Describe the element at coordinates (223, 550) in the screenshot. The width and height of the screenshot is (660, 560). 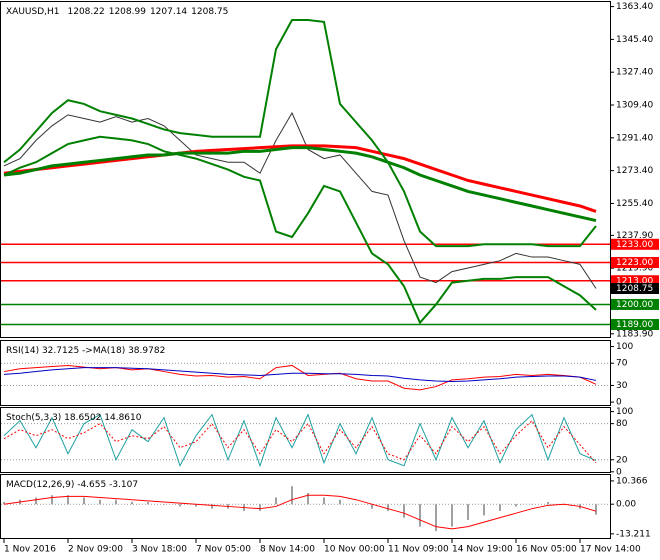
I see `x-tick-label: 7 Nov 05:00` at that location.